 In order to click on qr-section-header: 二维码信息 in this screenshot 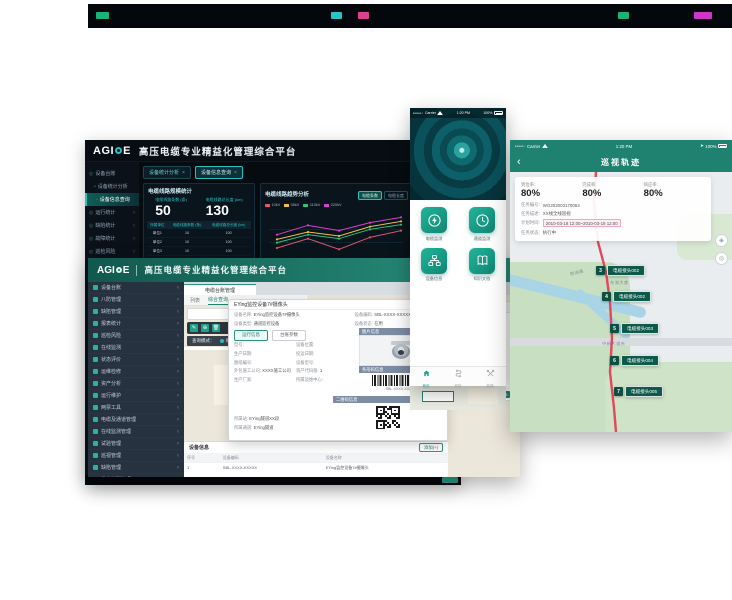, I will do `click(388, 399)`.